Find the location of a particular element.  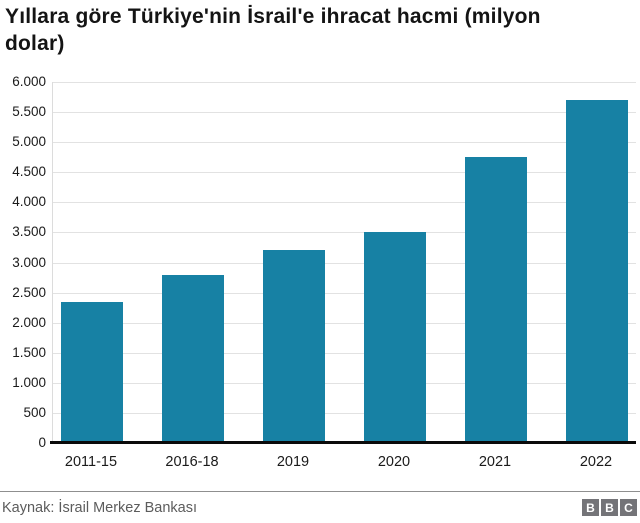

y-axis-tick-label: 0 is located at coordinates (42, 442).